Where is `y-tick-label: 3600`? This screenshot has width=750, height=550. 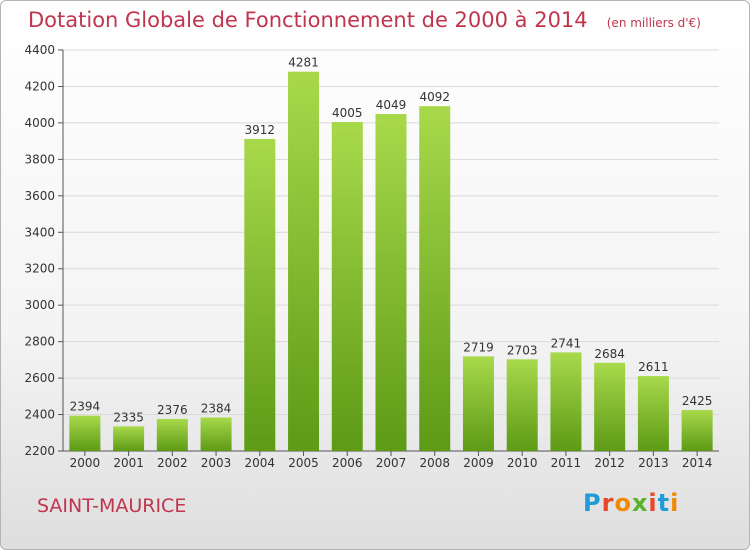 y-tick-label: 3600 is located at coordinates (39, 196).